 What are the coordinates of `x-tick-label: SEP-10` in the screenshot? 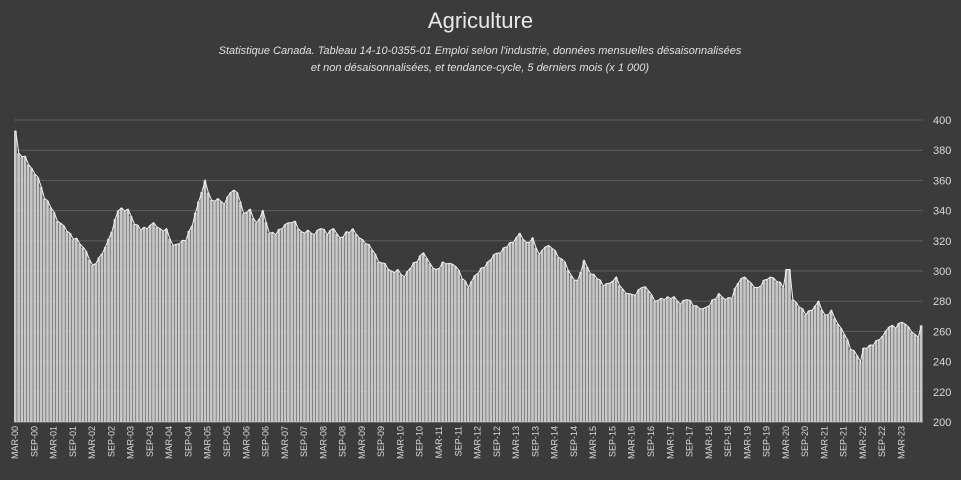 It's located at (420, 441).